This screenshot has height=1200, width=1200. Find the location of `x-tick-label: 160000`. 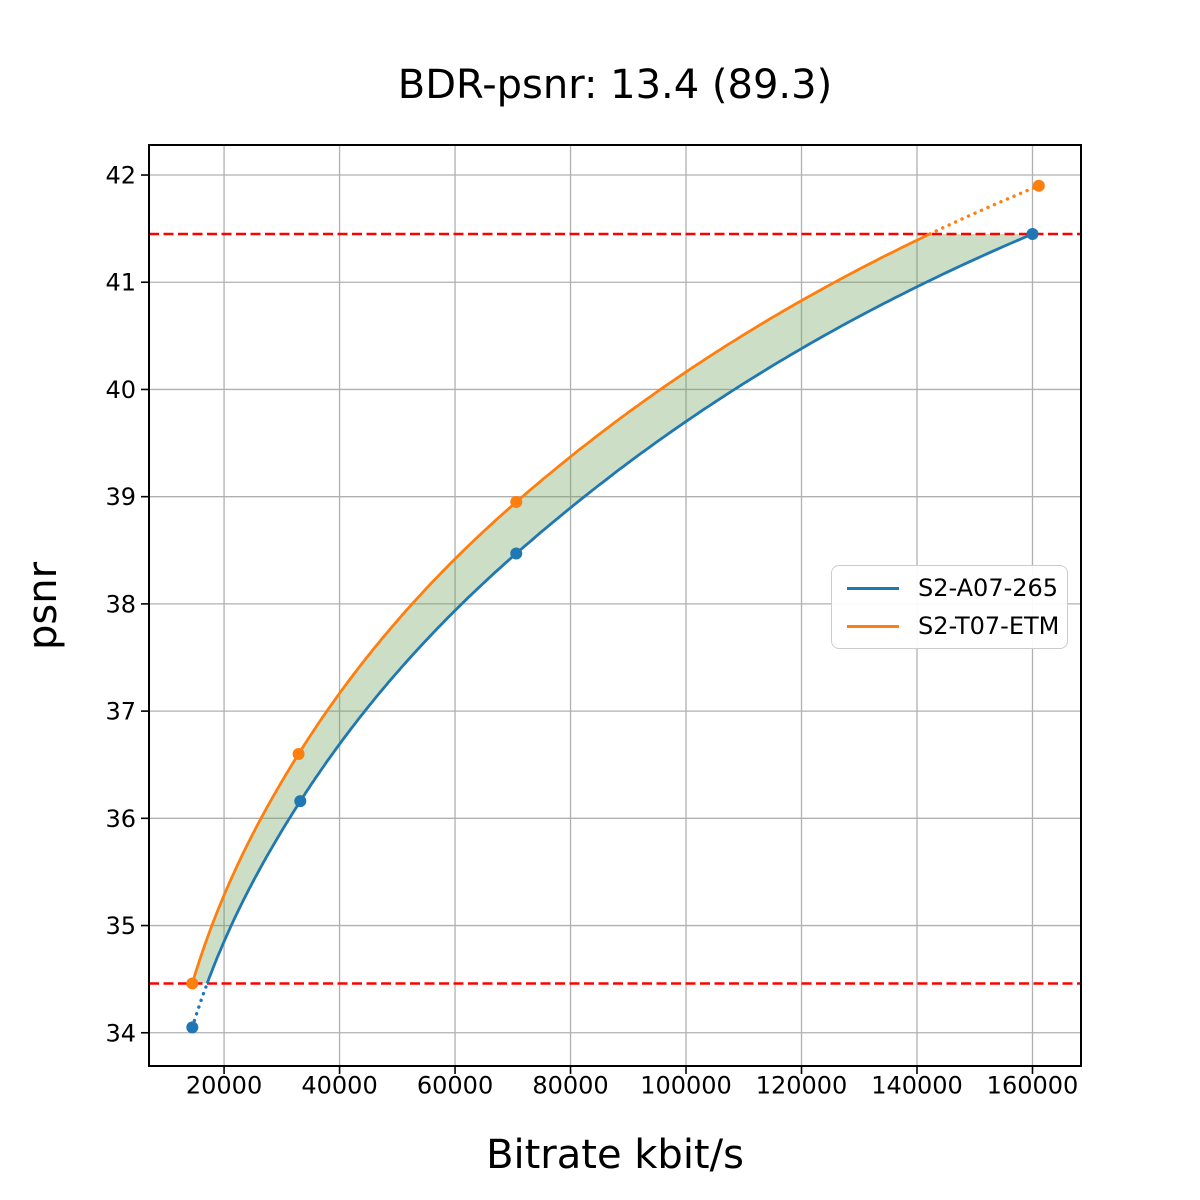

x-tick-label: 160000 is located at coordinates (1033, 1086).